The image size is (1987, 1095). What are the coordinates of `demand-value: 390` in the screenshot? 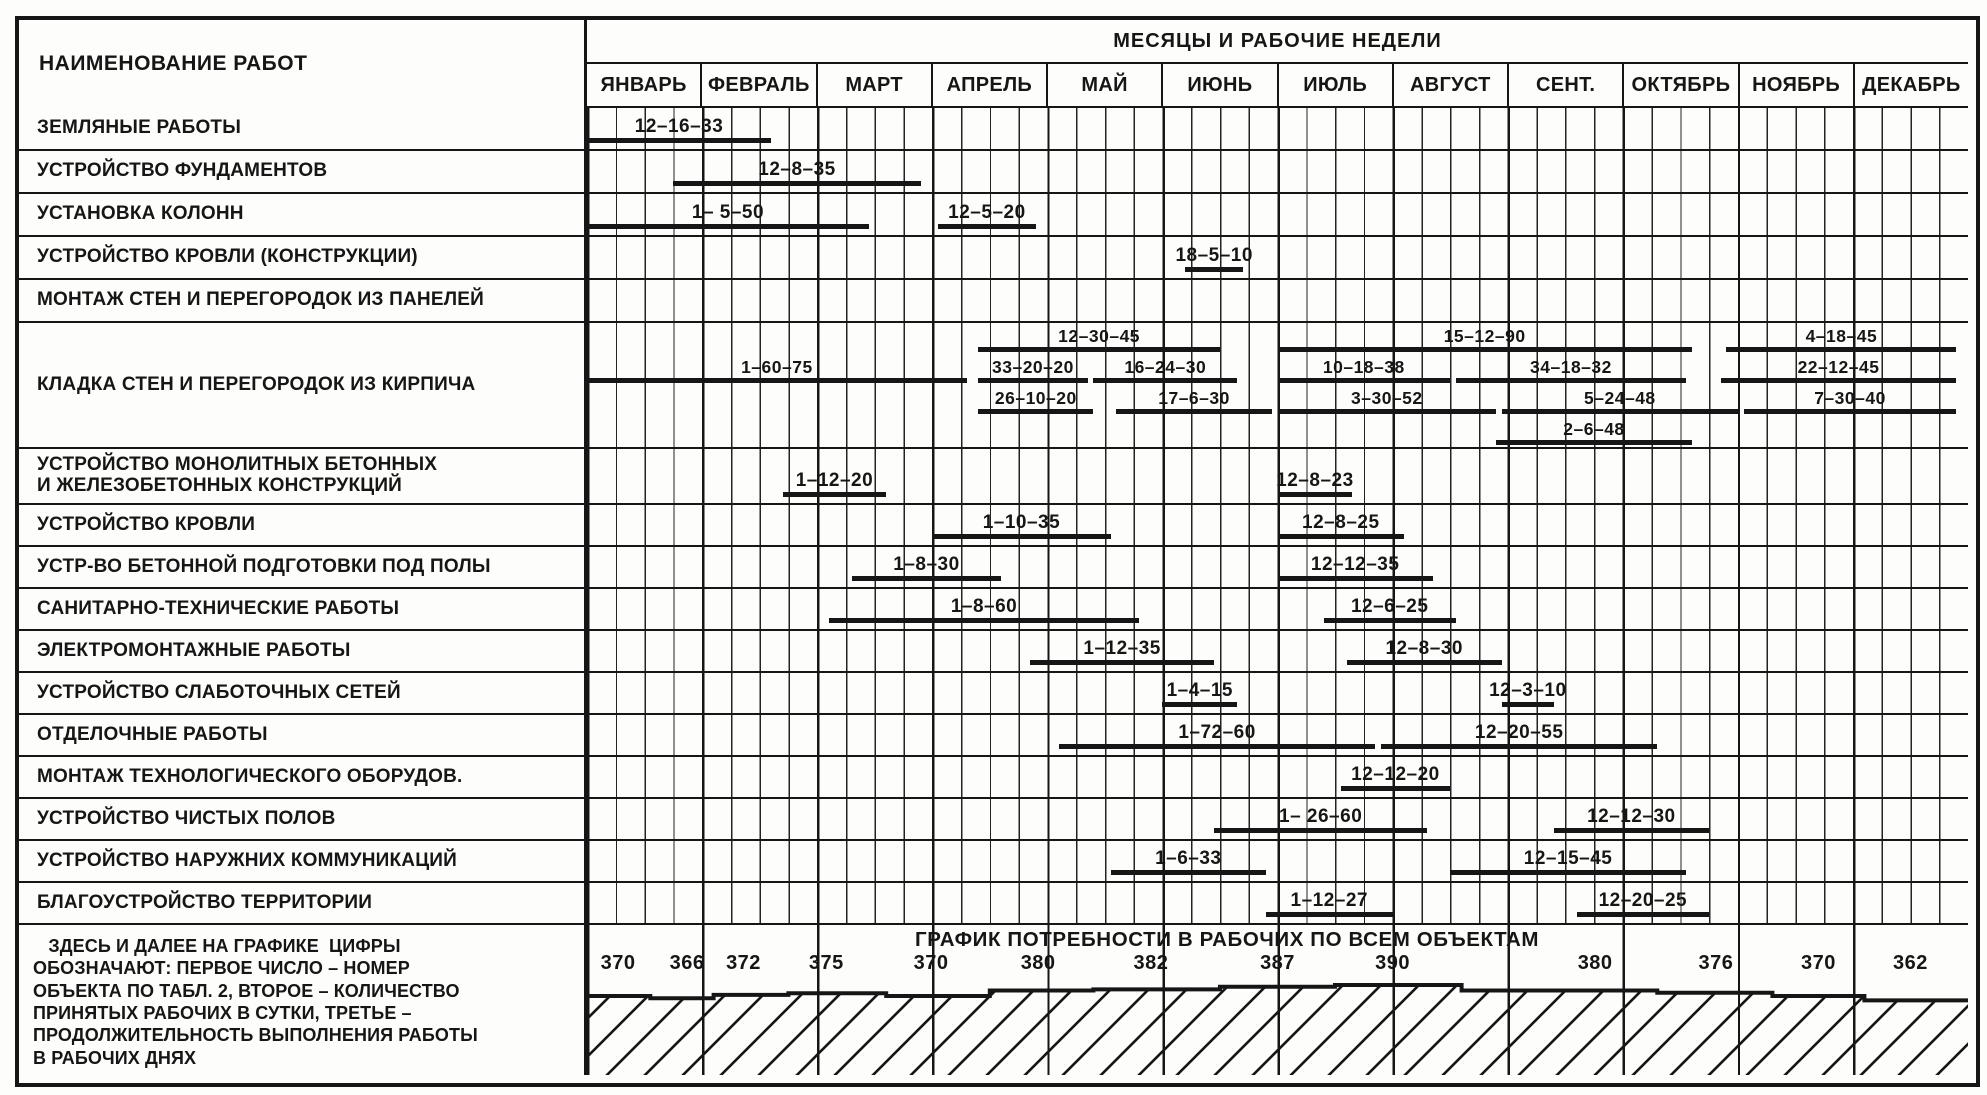 It's located at (1393, 963).